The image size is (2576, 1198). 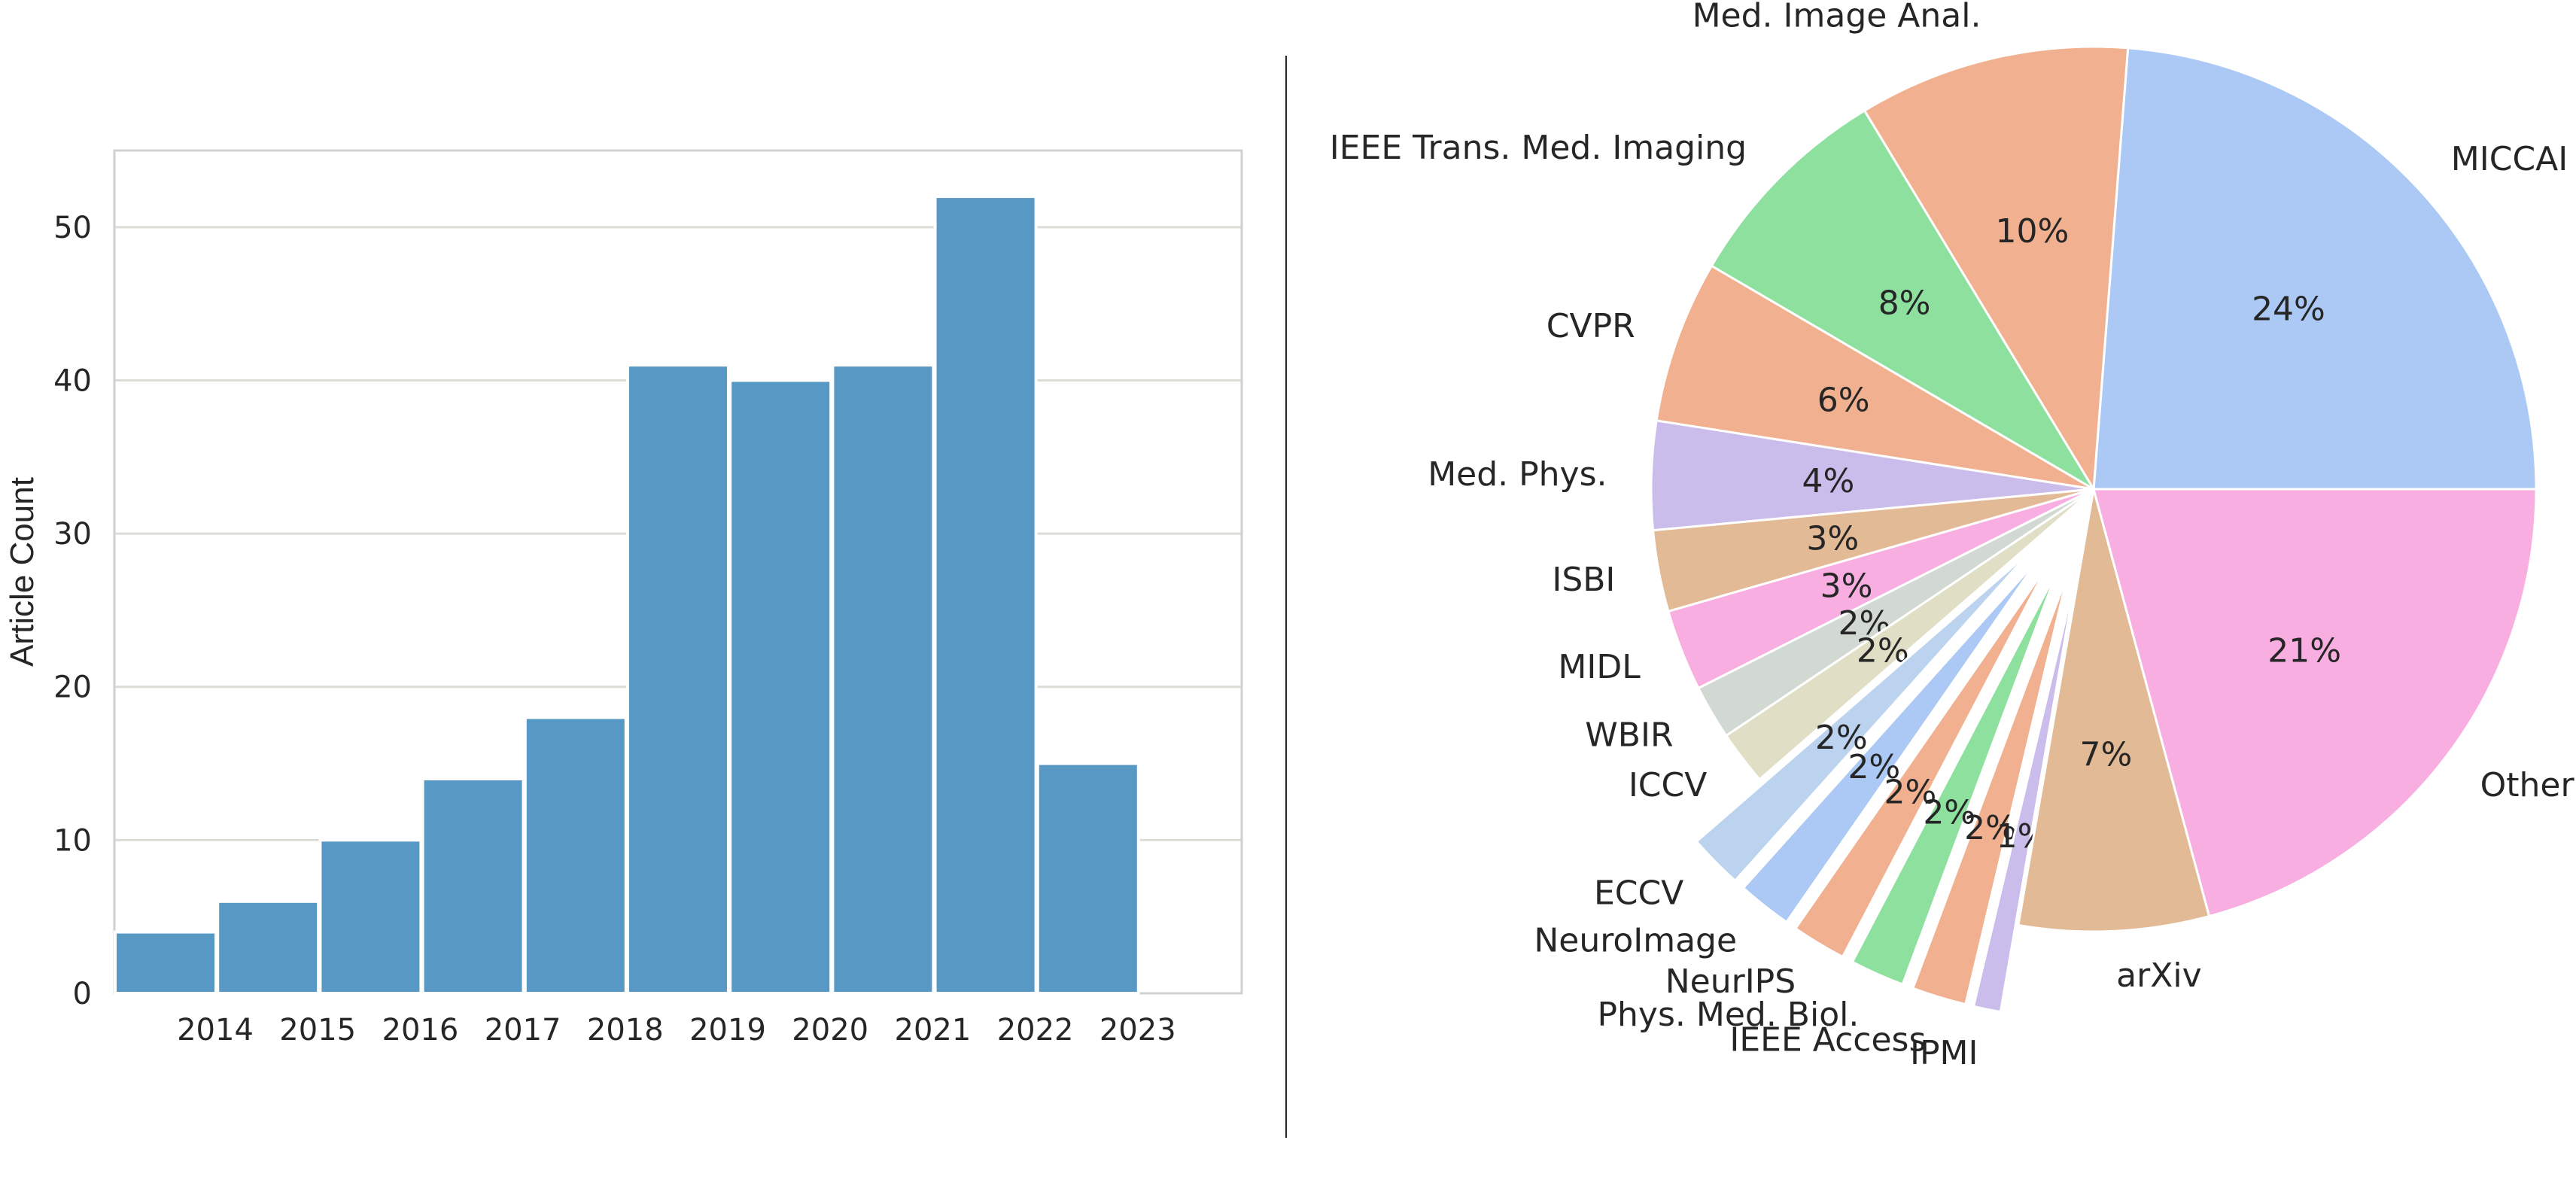 I want to click on pie-category-label: Phys. Med. Biol., so click(x=1729, y=1015).